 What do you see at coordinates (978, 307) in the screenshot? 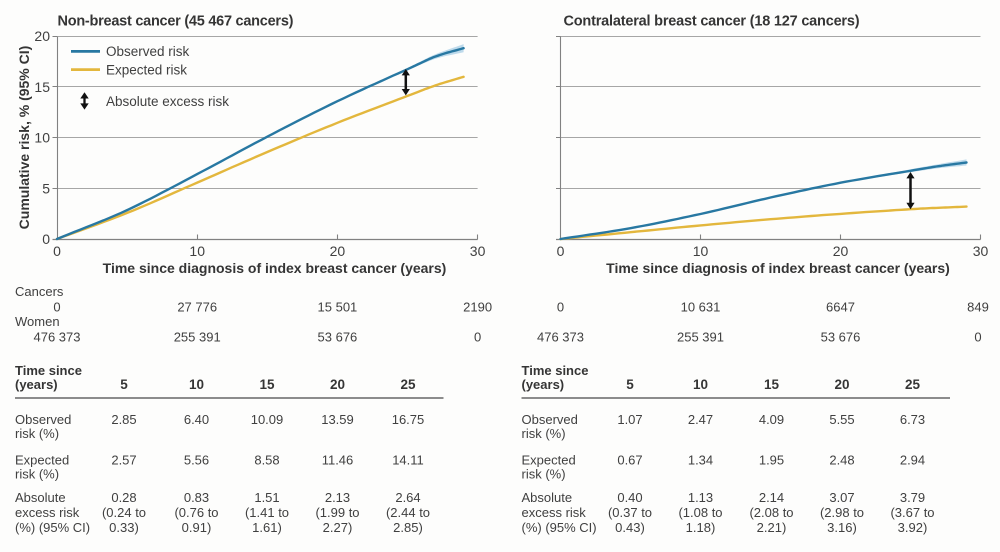
I see `svg-text: 849` at bounding box center [978, 307].